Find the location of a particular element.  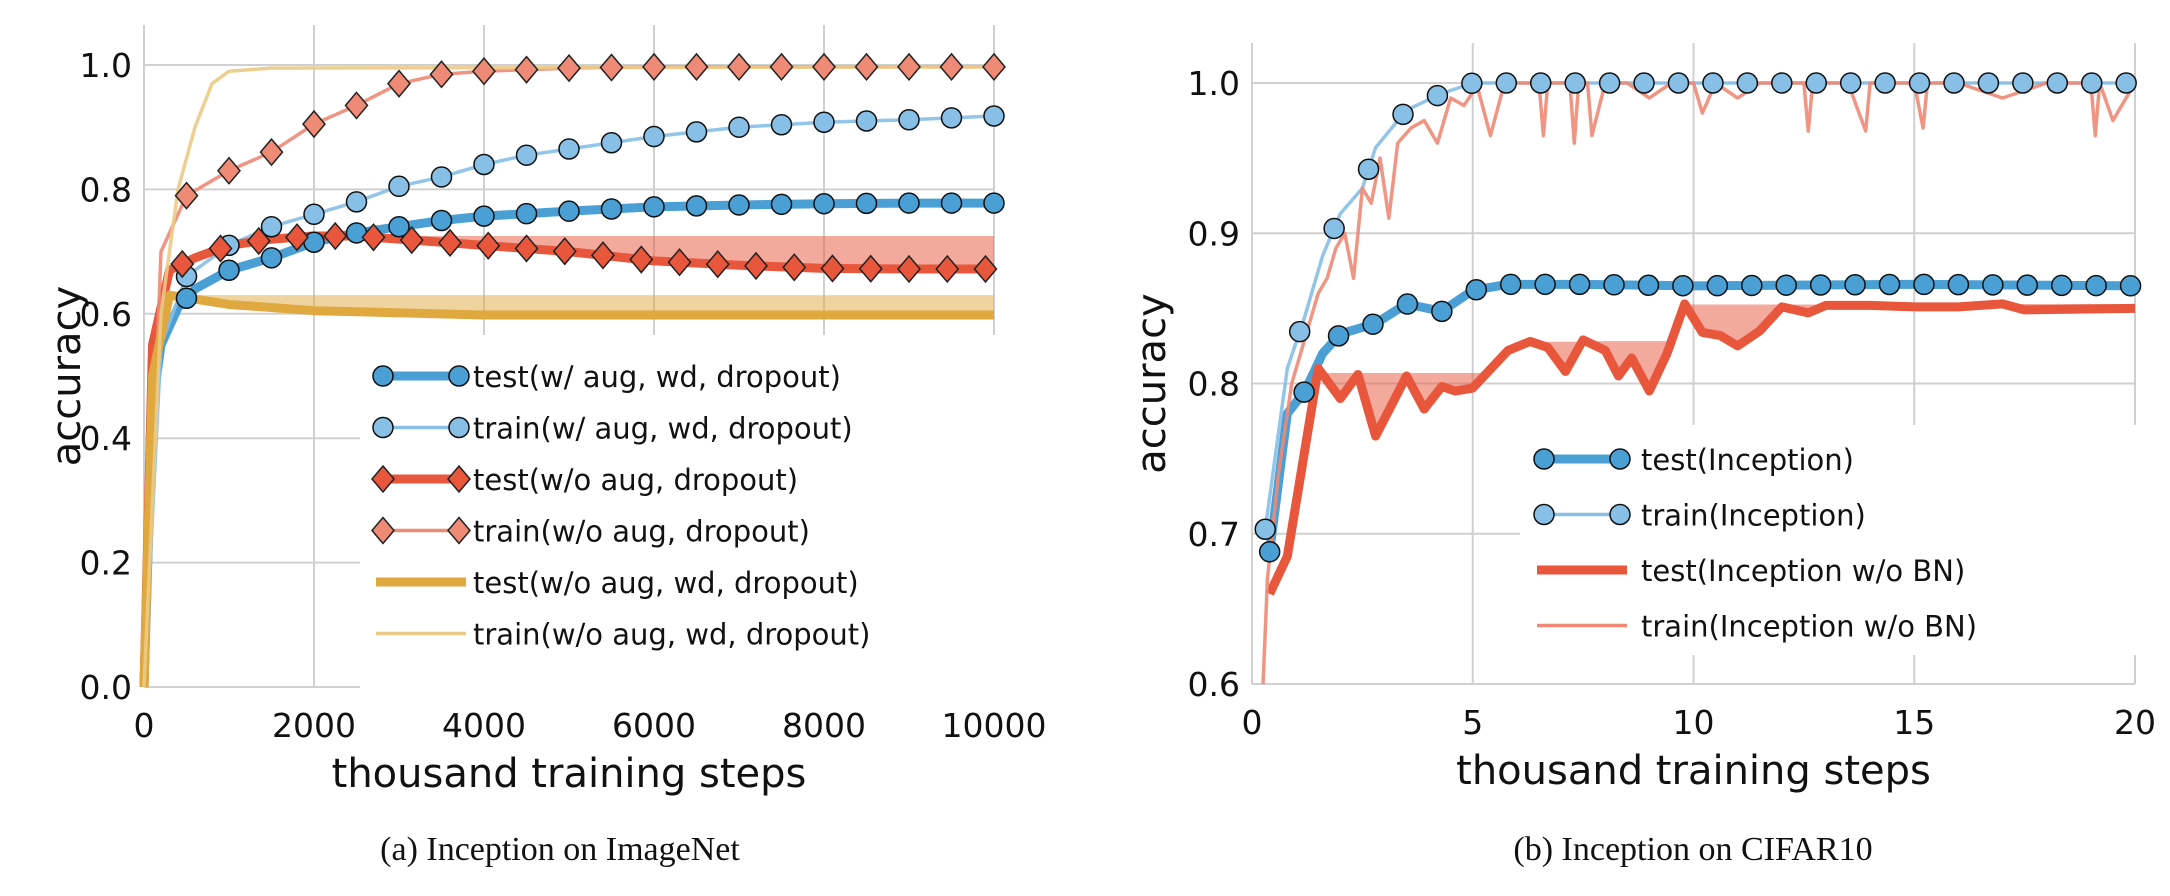

legend-item: train(w/o aug, dropout) is located at coordinates (590, 532).